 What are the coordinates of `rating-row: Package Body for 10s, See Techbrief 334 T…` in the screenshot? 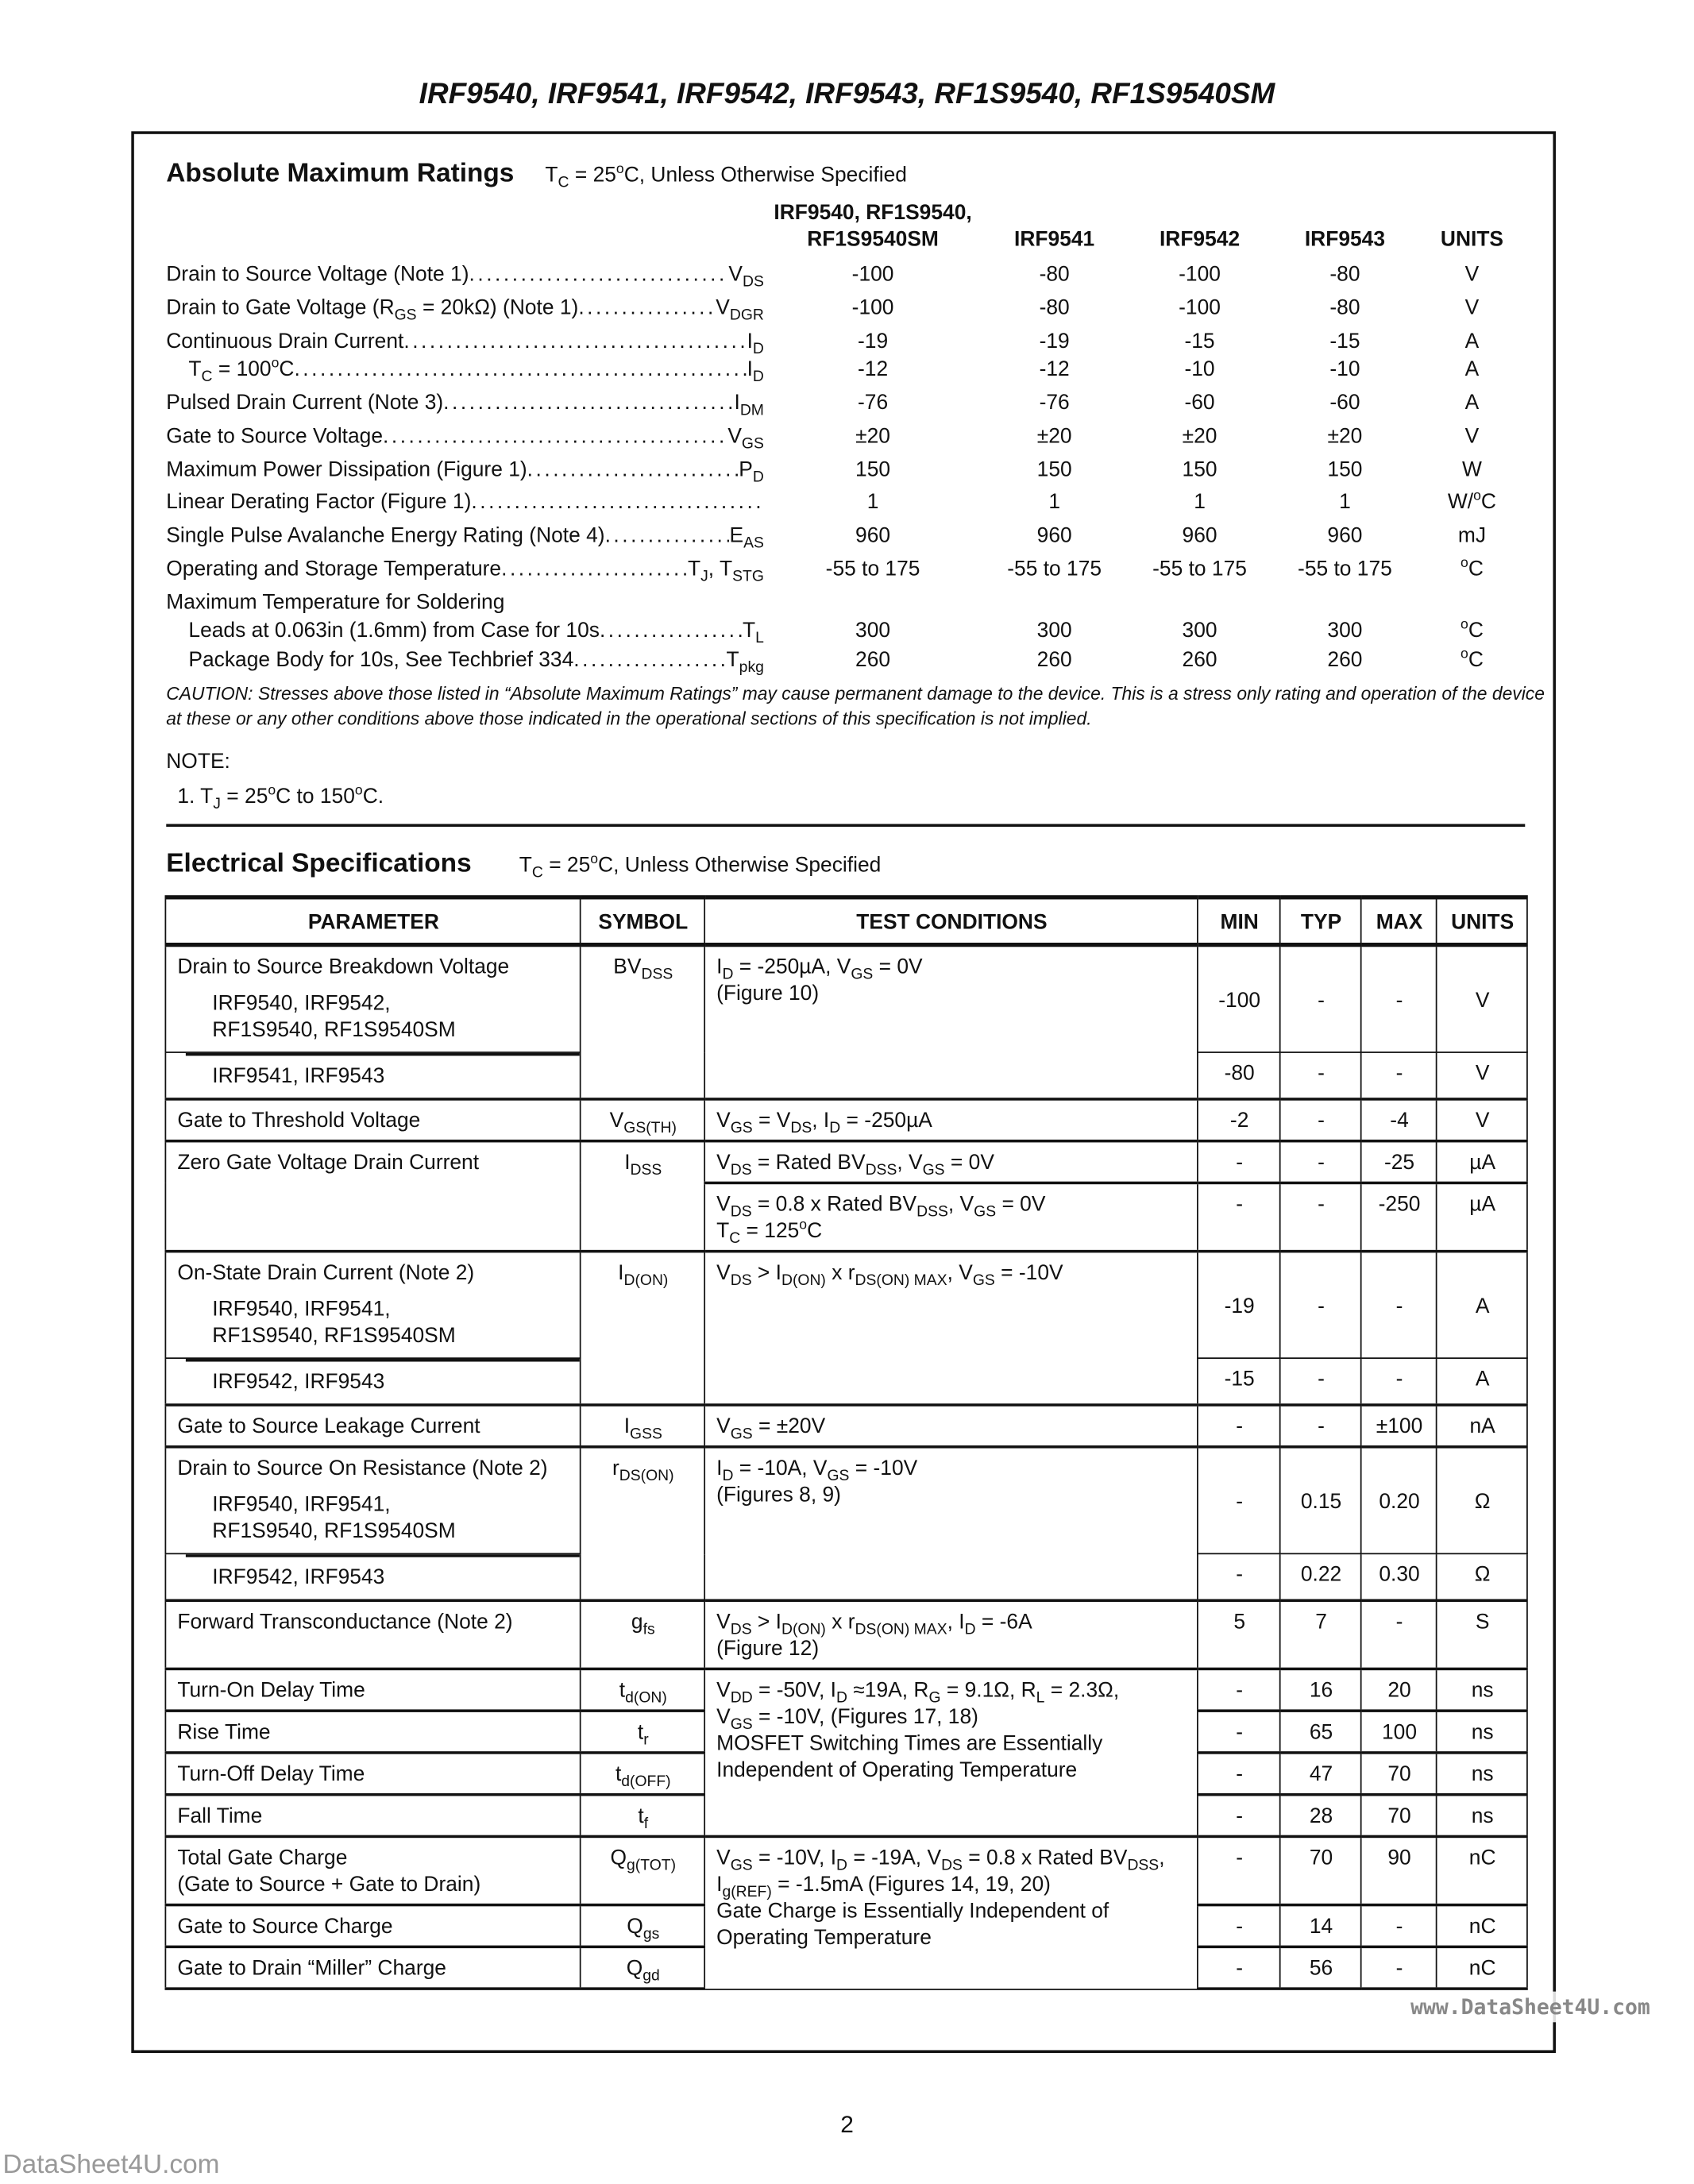 It's located at (864, 662).